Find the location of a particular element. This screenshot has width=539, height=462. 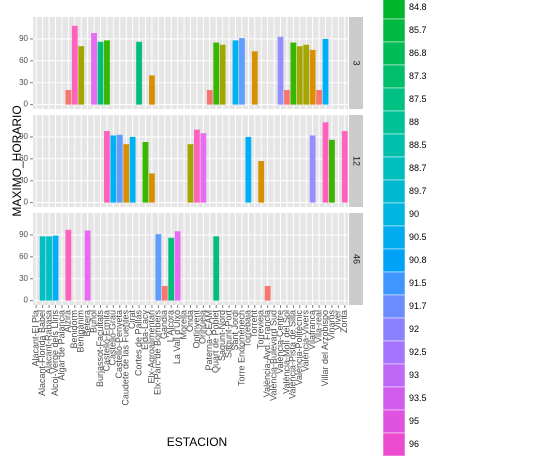

x-tick-label: València-Vivers is located at coordinates (306, 341).